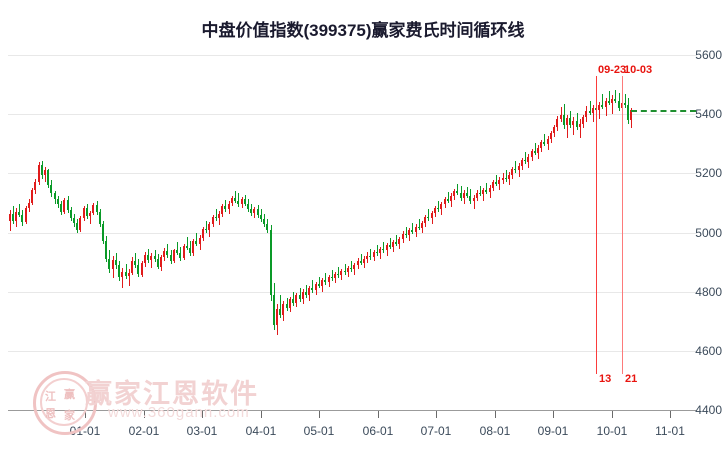  I want to click on y-axis-tick-label: 5600, so click(708, 55).